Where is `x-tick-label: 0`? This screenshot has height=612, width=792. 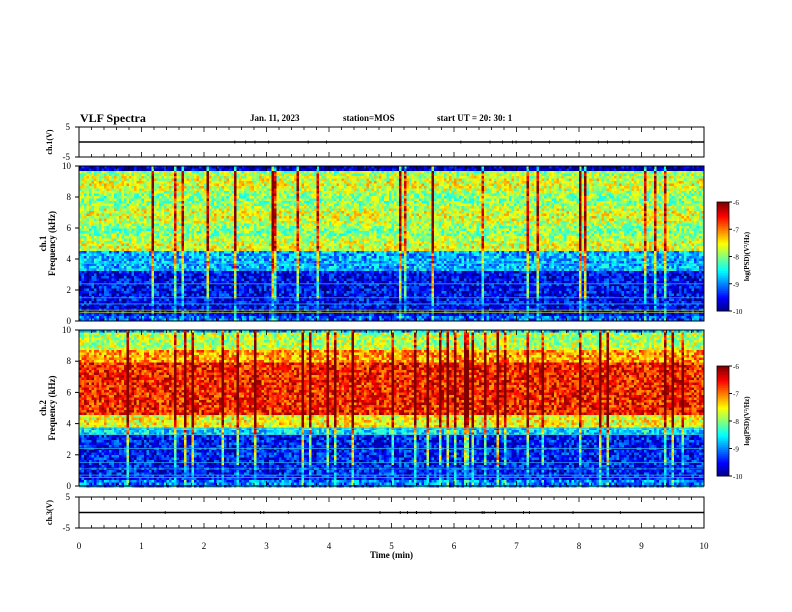
x-tick-label: 0 is located at coordinates (79, 546).